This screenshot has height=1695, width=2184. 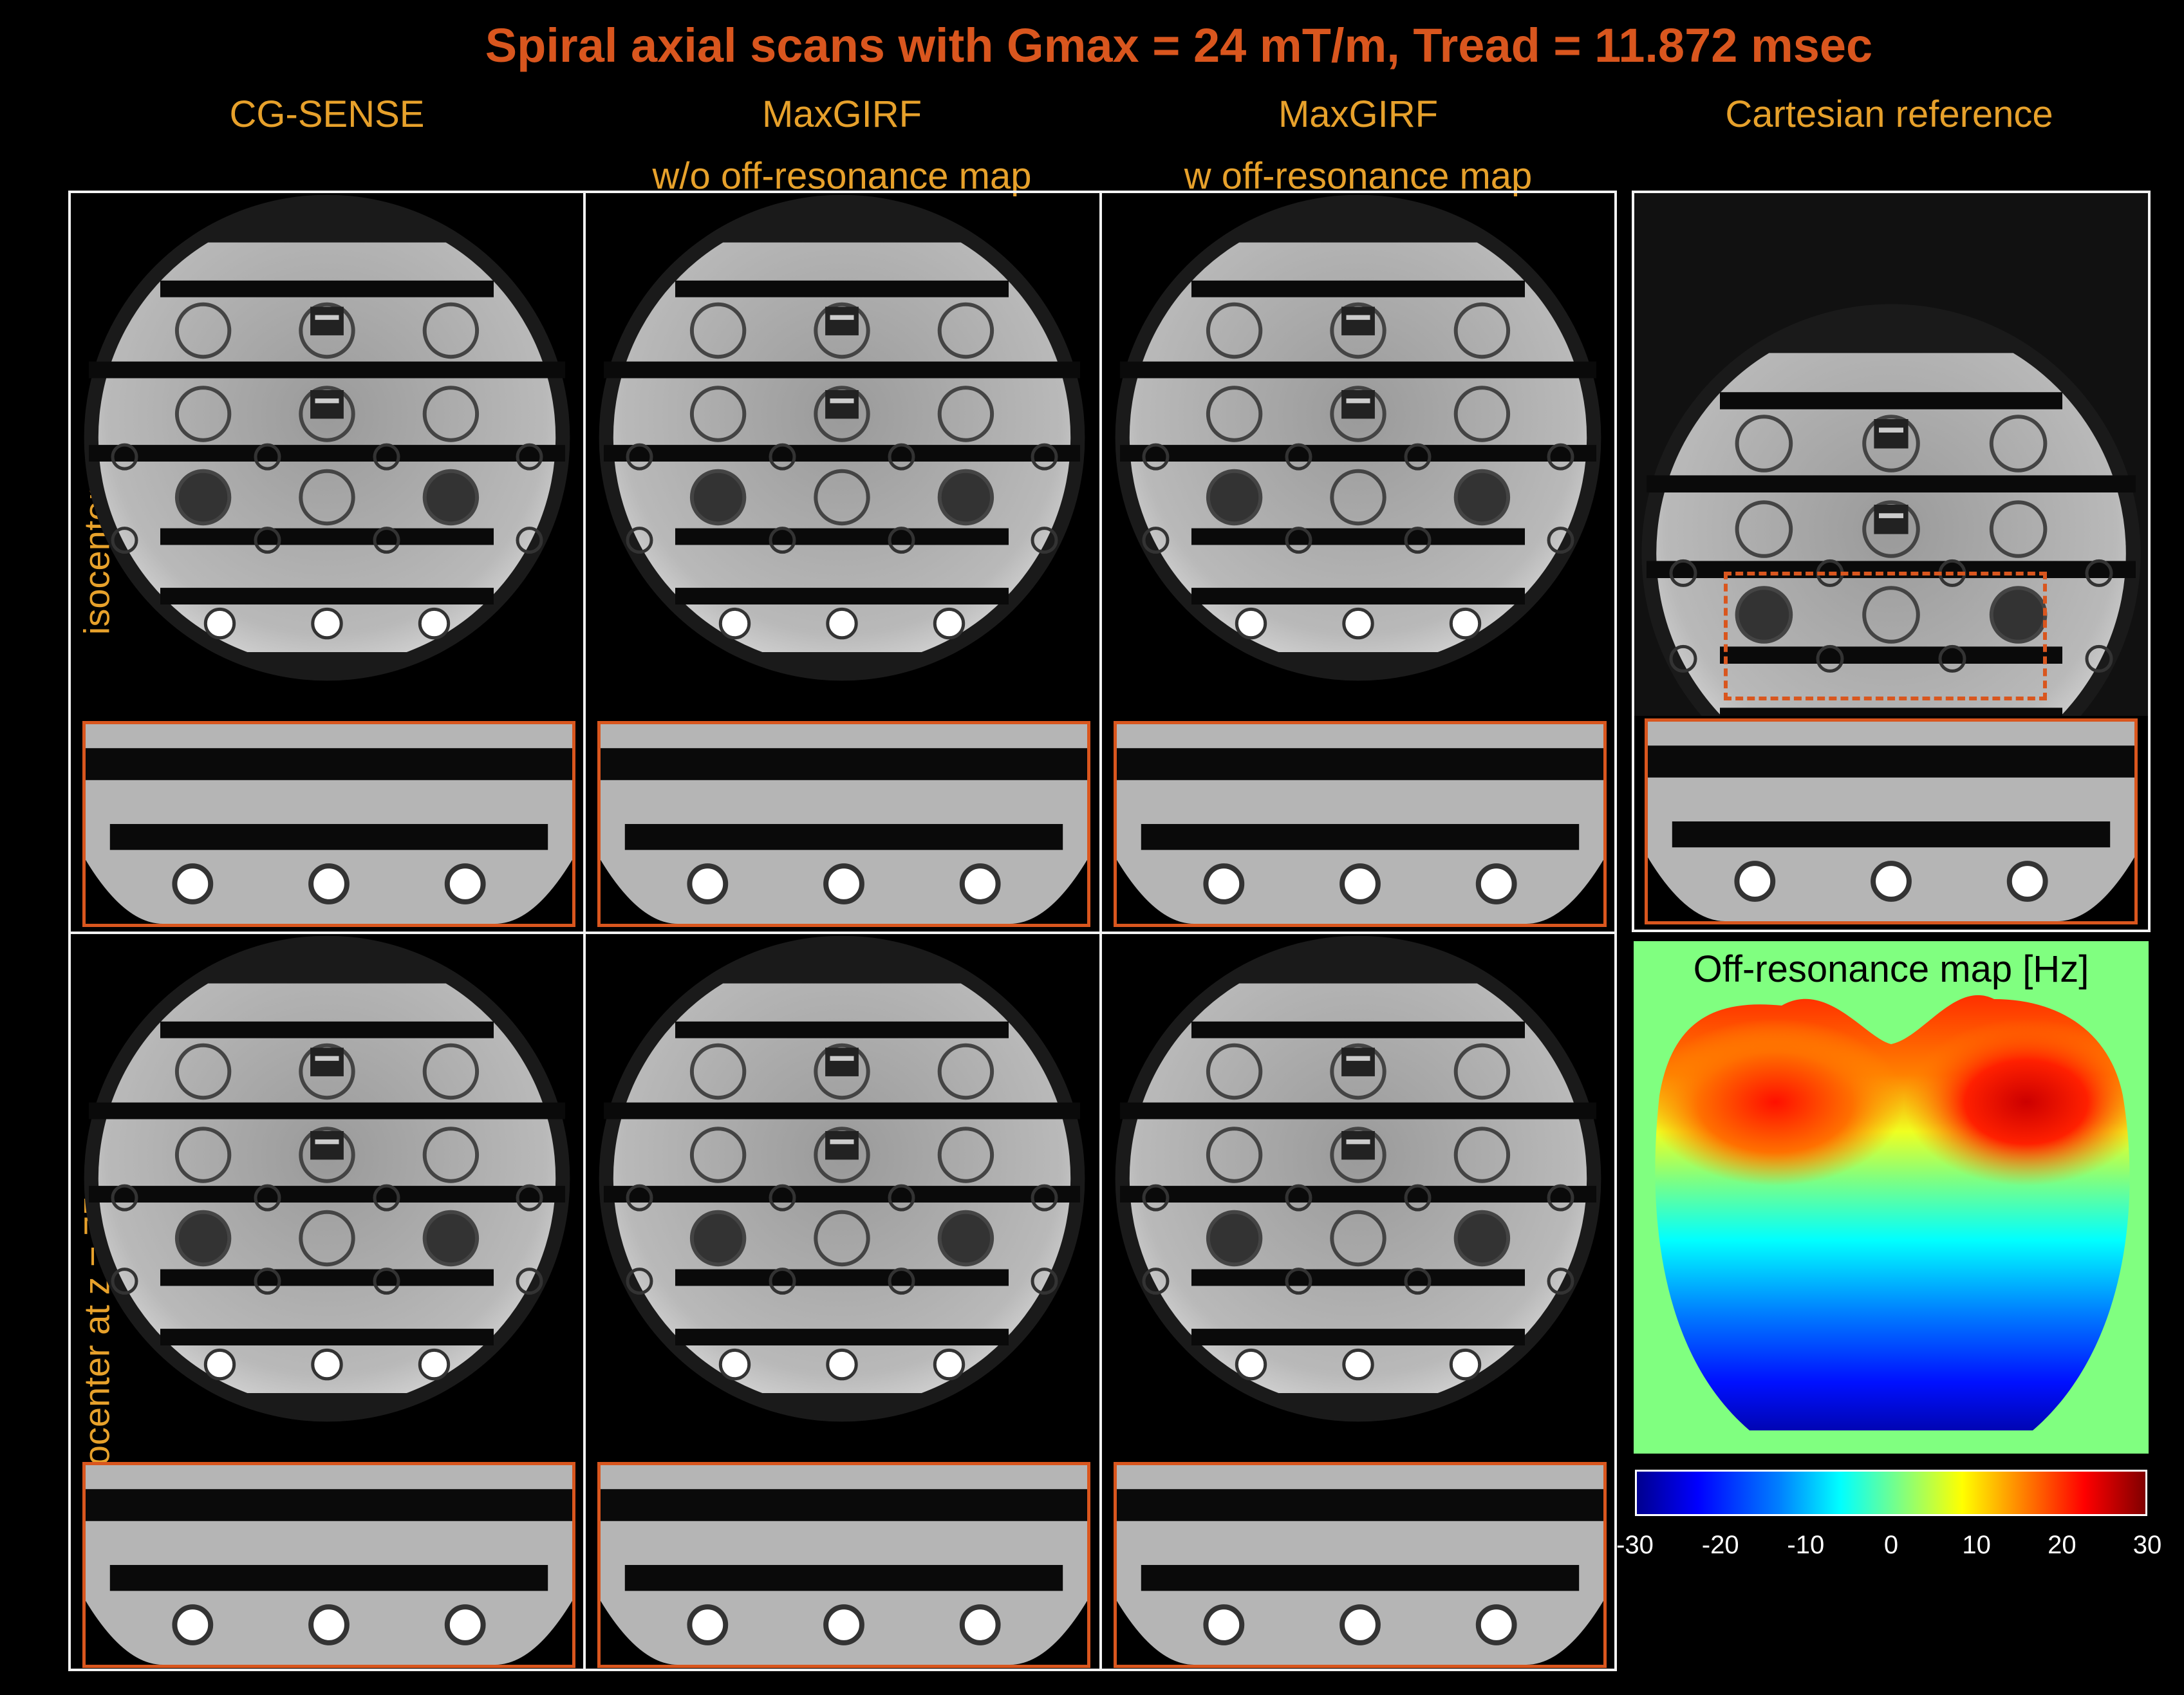 I want to click on column-header-maxgirf-wo: MaxGIRF w/o off-resonance map, so click(x=841, y=145).